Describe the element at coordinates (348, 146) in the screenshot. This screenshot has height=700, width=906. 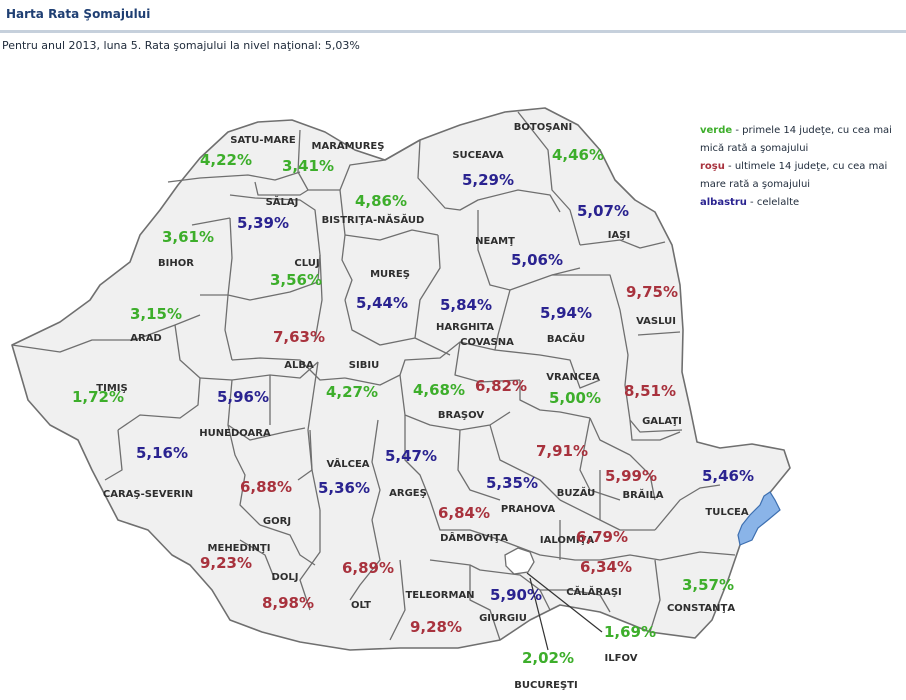
I see `county-name: MARAMUREŞ` at that location.